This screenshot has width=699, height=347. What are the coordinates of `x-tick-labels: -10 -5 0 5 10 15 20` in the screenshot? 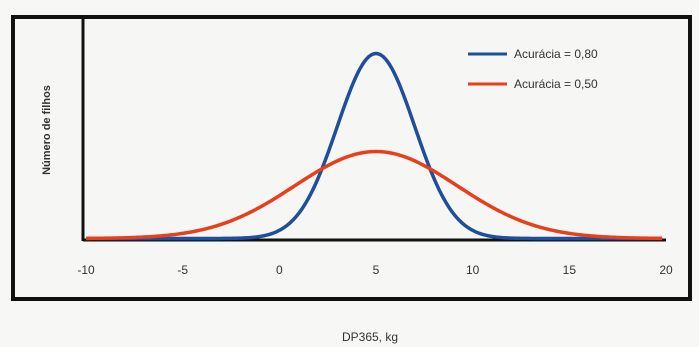 It's located at (375, 270).